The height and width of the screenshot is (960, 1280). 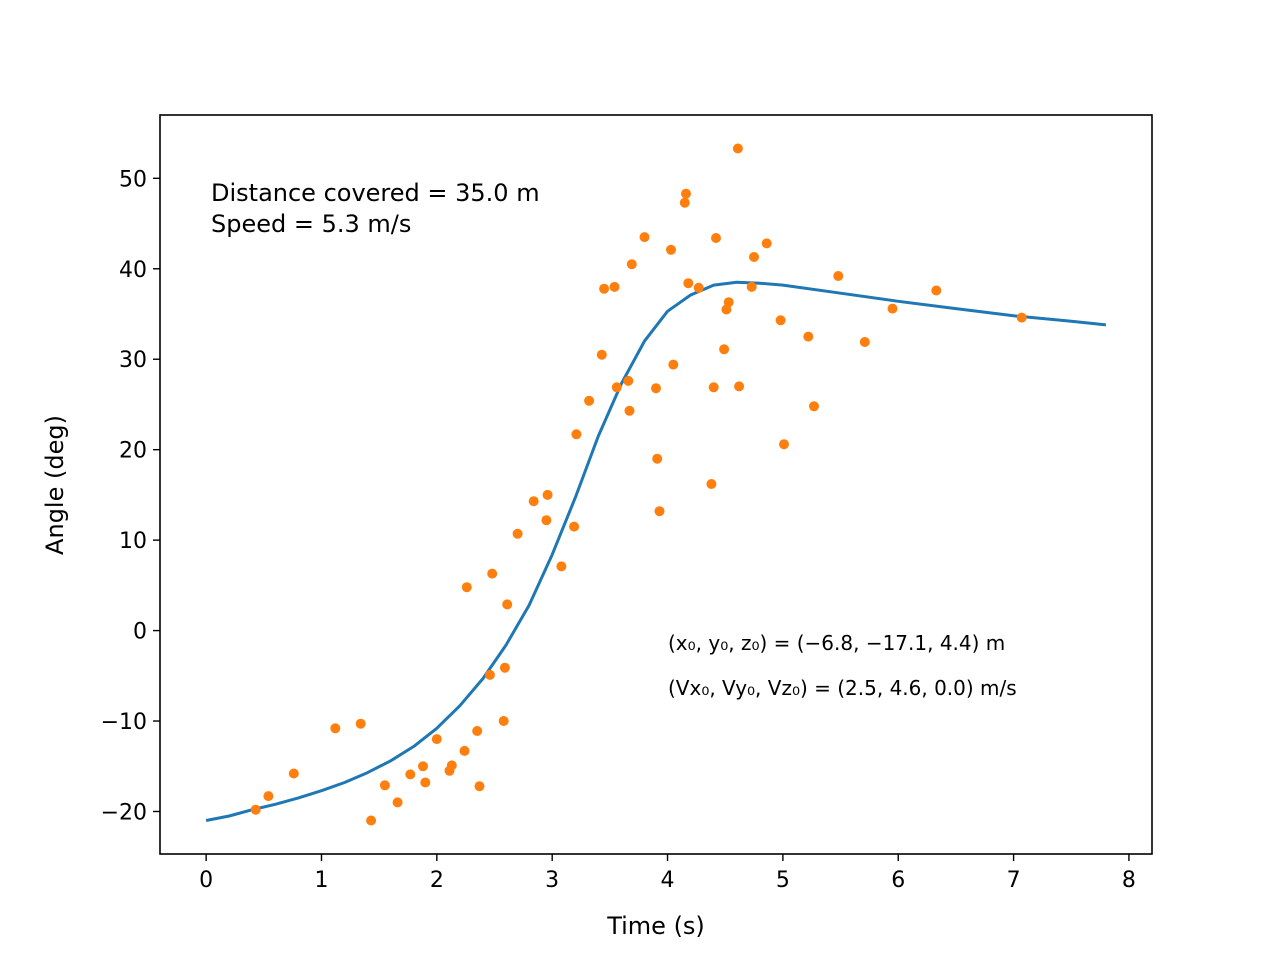 What do you see at coordinates (552, 880) in the screenshot?
I see `x-tick-label: 3` at bounding box center [552, 880].